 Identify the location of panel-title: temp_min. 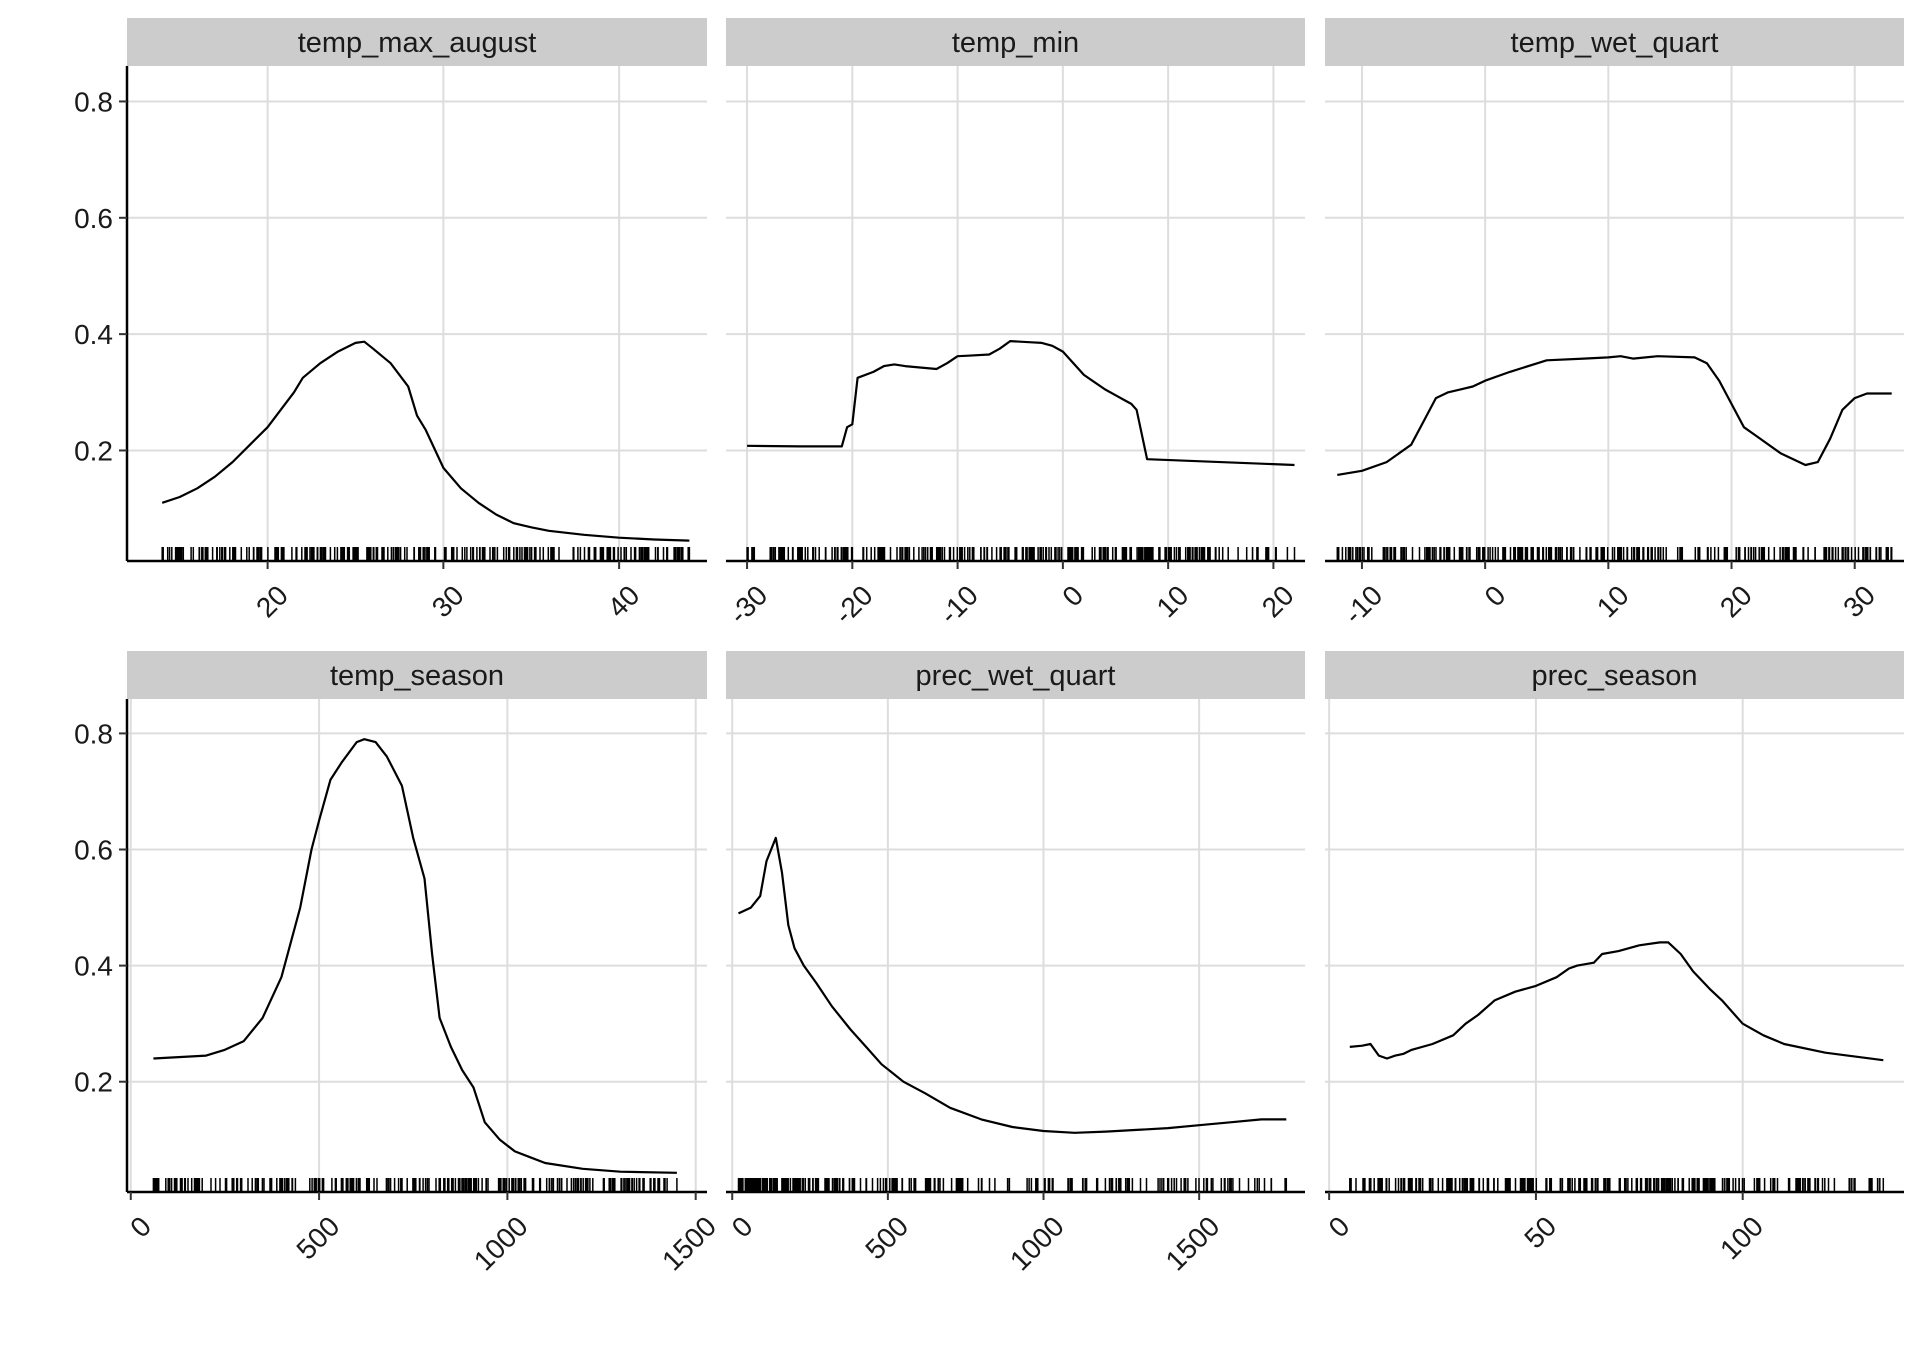
(1015, 43).